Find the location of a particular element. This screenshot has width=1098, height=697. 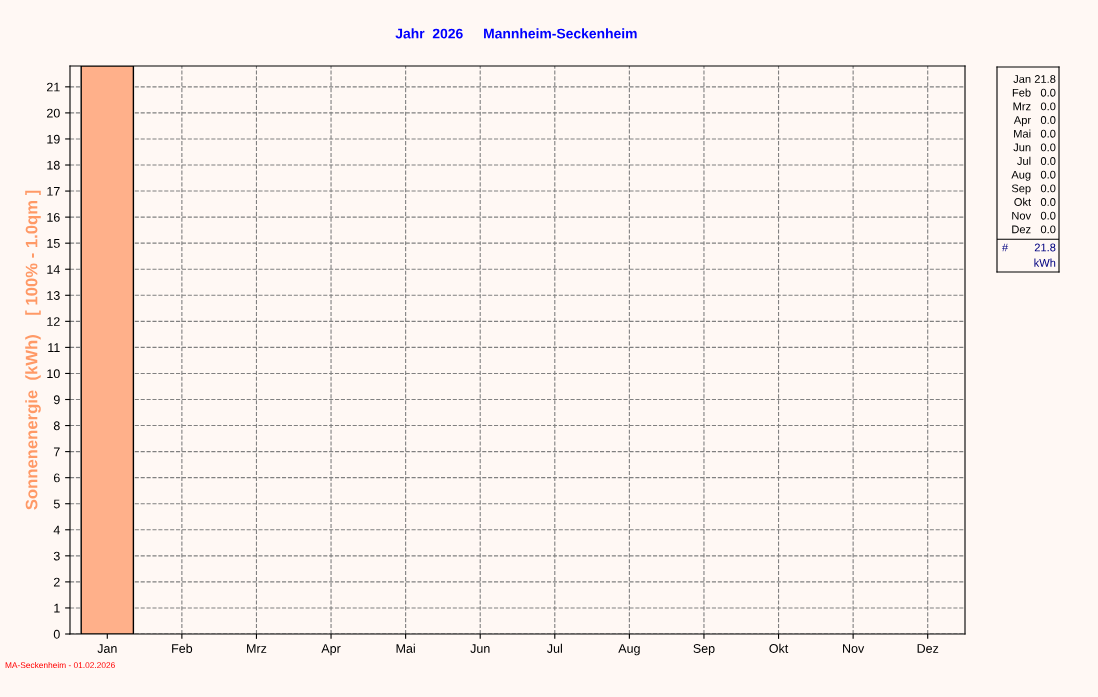

x-tick-label: Jun is located at coordinates (480, 648).